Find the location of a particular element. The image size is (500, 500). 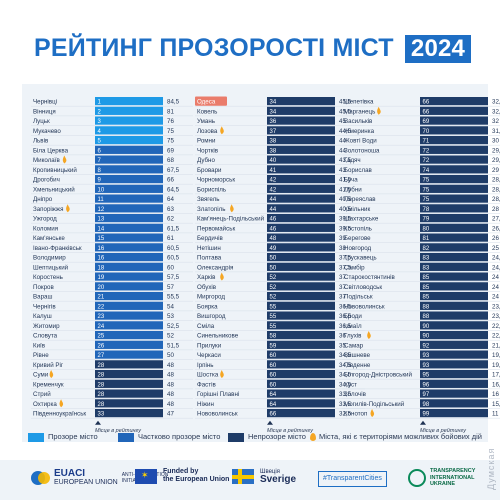

ranking-row: Шепетівка 66 32,5 is located at coordinates (421, 102).